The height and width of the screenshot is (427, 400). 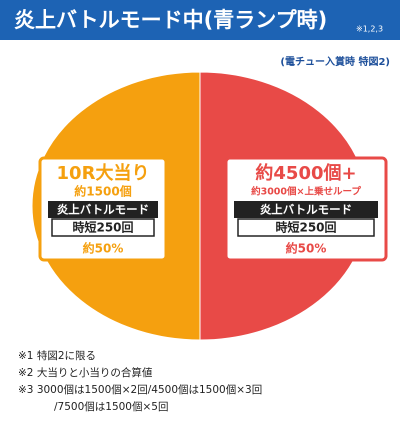 What do you see at coordinates (111, 406) in the screenshot?
I see `footnote: /7500個は1500個×5回` at bounding box center [111, 406].